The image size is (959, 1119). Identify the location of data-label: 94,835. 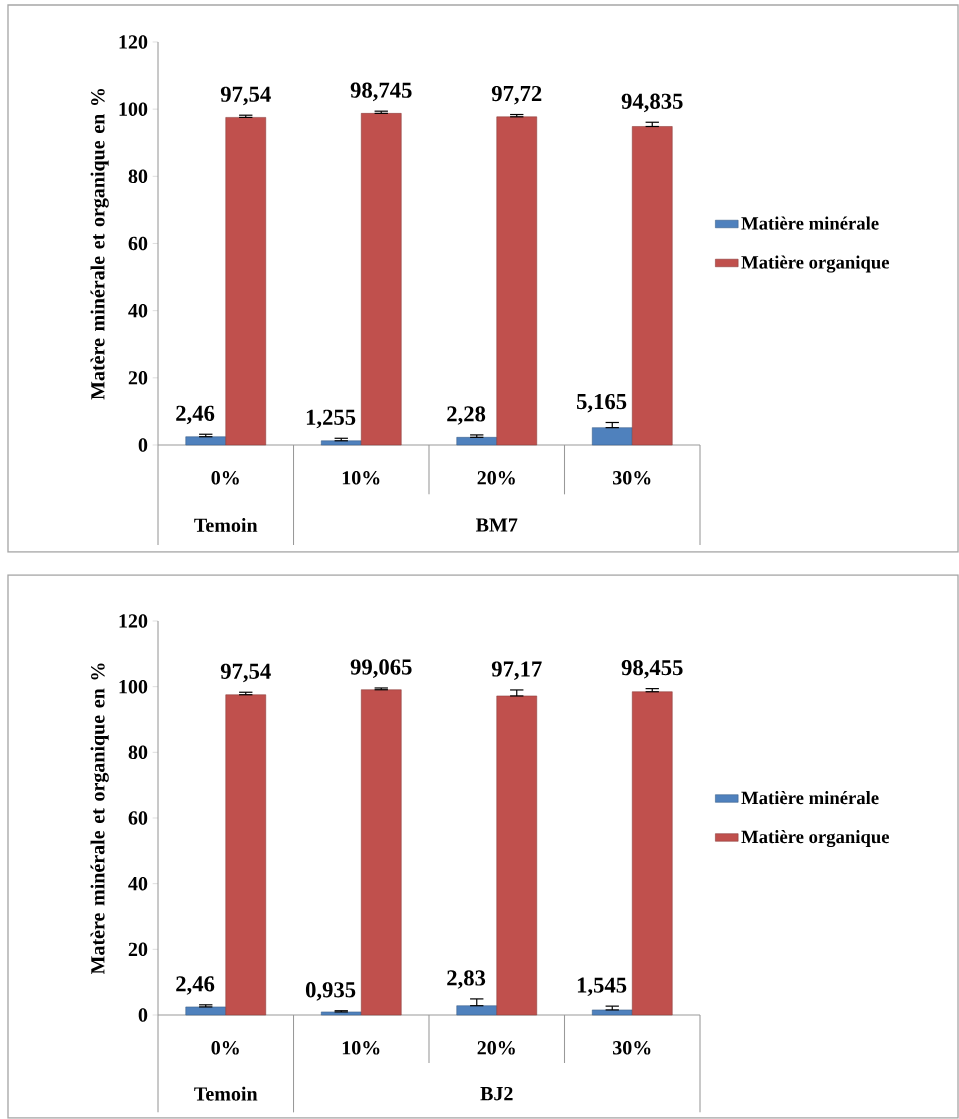
(652, 103).